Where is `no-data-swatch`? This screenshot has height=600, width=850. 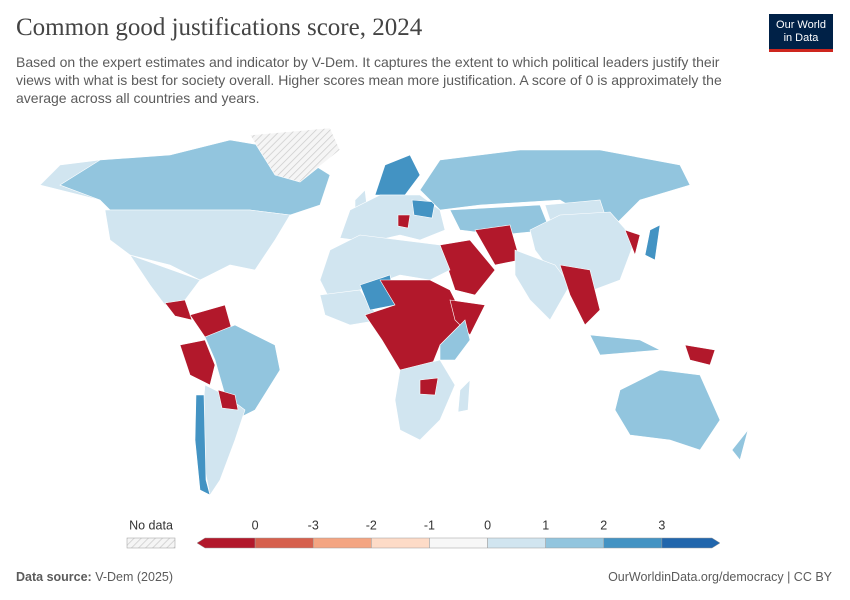 no-data-swatch is located at coordinates (151, 543).